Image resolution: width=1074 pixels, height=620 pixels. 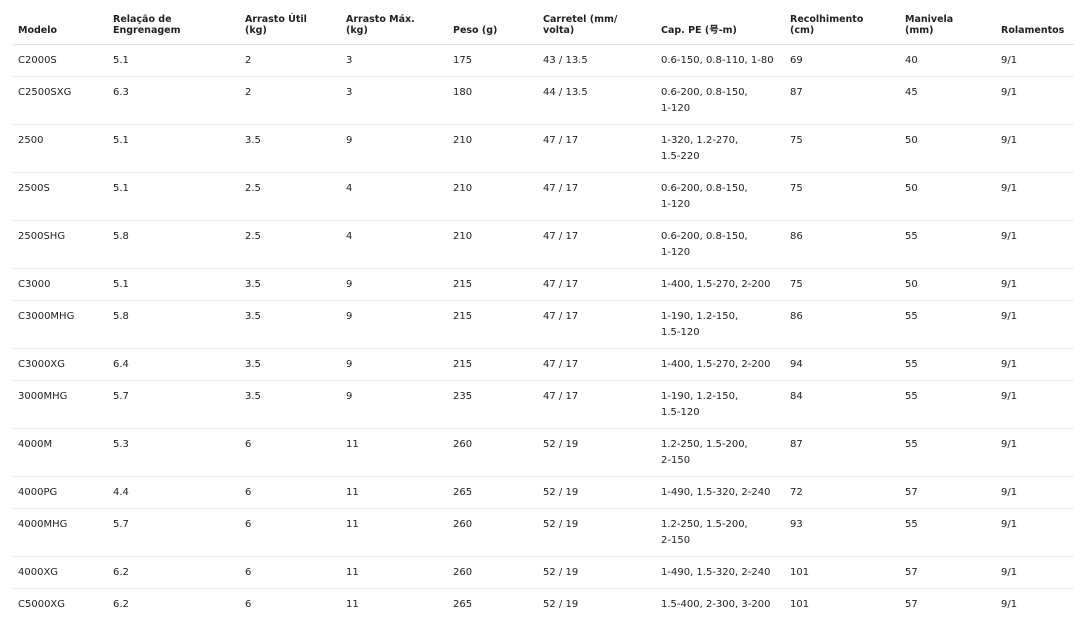 I want to click on table-cell: 43 / 13.5, so click(x=596, y=60).